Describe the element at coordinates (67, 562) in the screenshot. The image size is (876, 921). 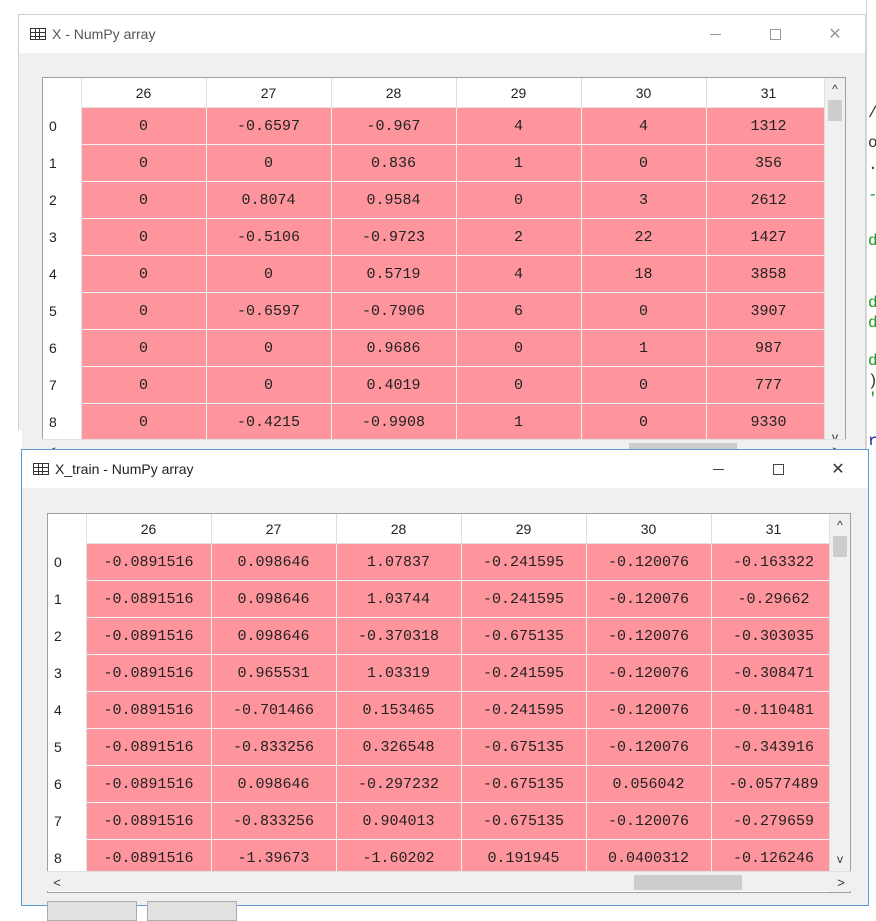
I see `row-index: 0` at that location.